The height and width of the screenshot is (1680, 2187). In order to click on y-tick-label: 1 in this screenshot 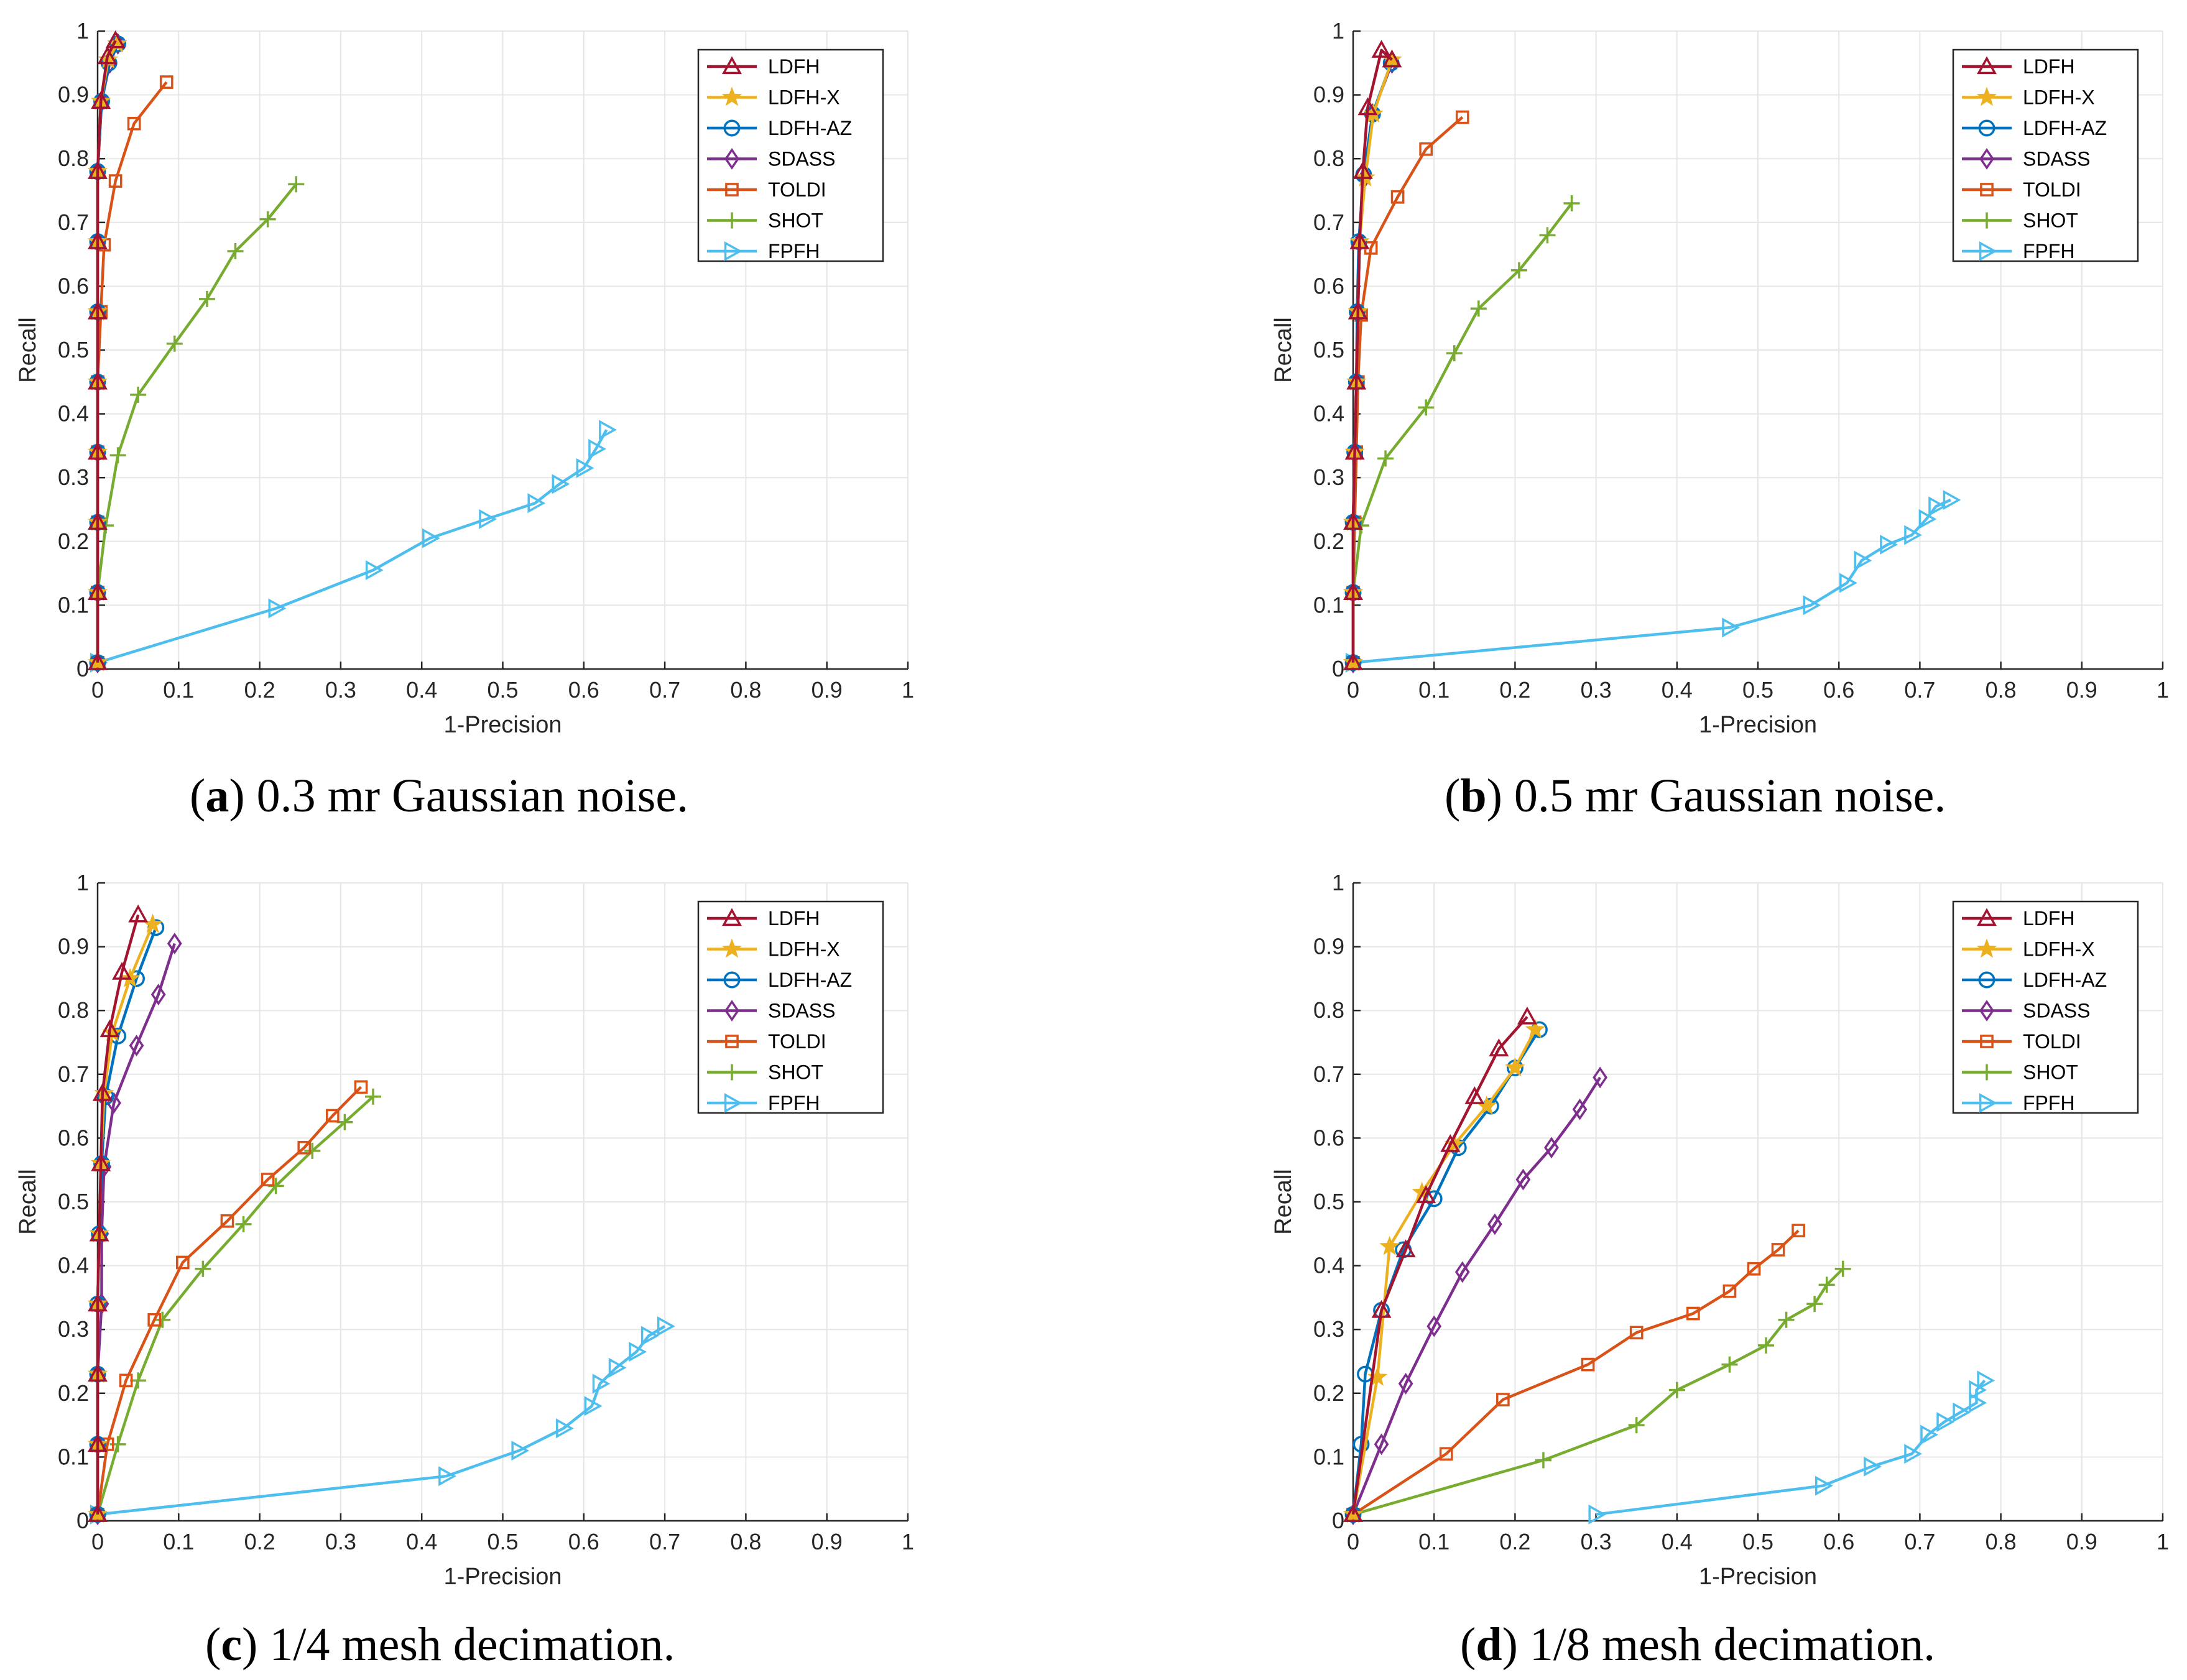, I will do `click(82, 31)`.